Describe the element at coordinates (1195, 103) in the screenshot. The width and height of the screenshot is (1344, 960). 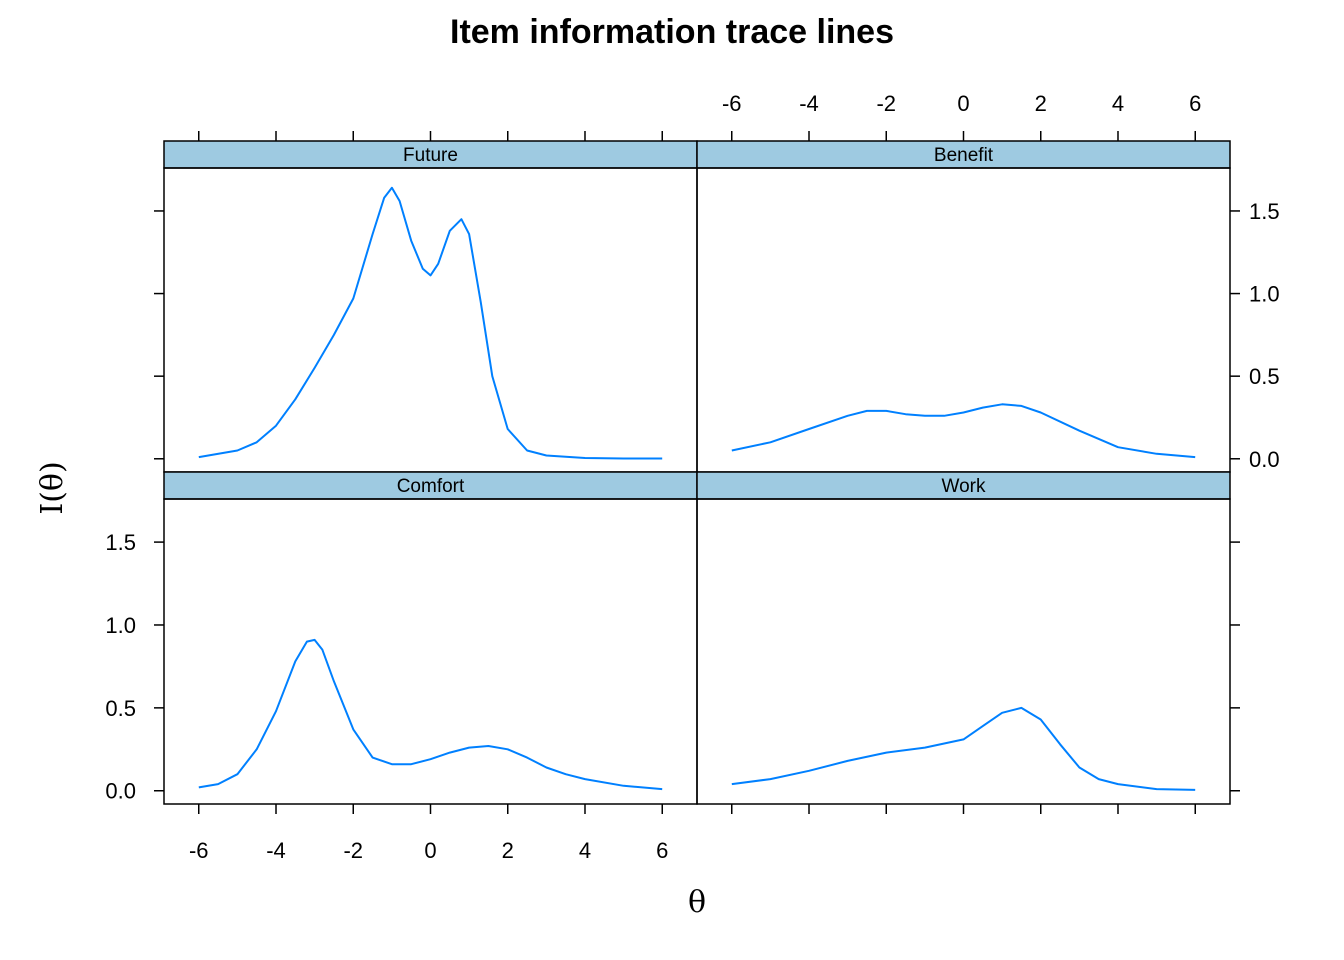
I see `x-tick-label-top: 6` at that location.